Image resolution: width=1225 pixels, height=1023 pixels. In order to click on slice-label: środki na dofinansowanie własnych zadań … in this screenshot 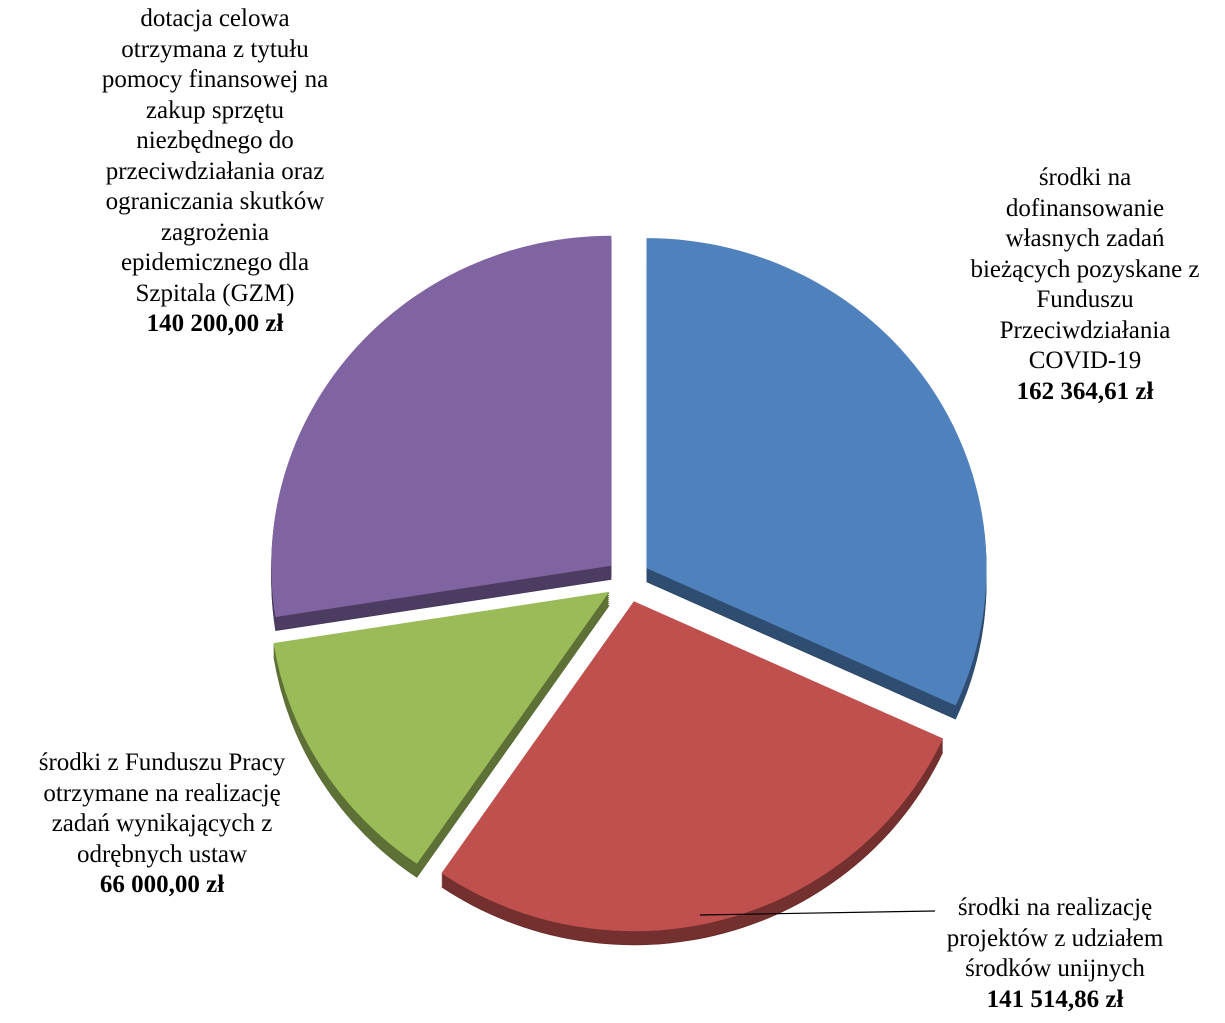, I will do `click(1065, 285)`.